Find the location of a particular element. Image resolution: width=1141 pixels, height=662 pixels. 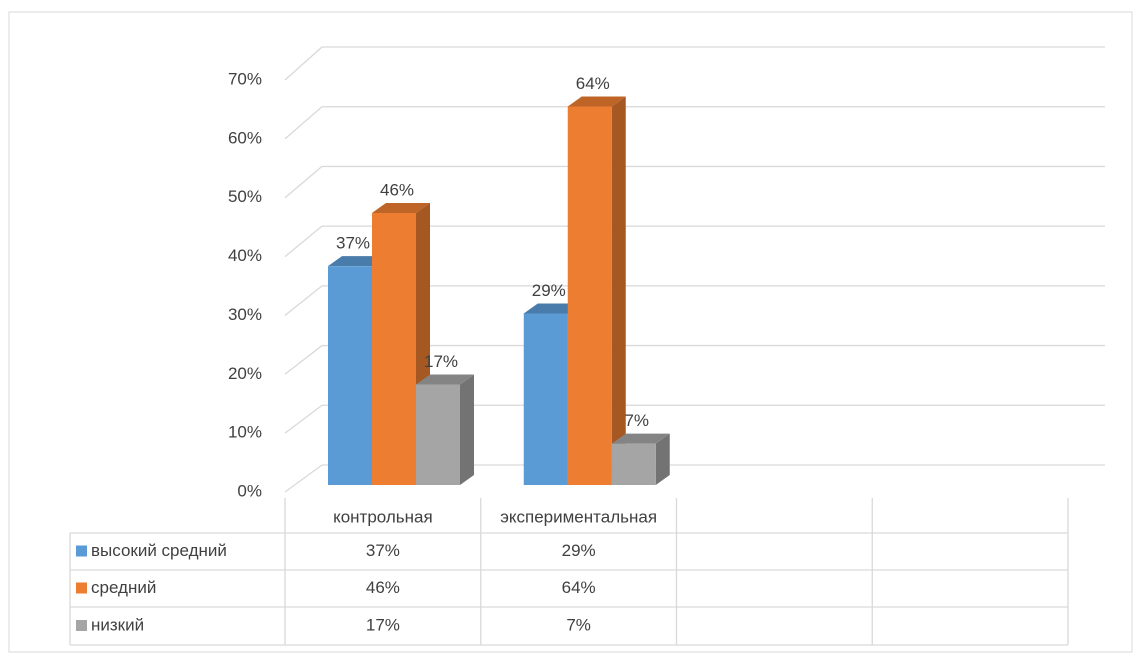

y-tick-label: 0% is located at coordinates (249, 490).